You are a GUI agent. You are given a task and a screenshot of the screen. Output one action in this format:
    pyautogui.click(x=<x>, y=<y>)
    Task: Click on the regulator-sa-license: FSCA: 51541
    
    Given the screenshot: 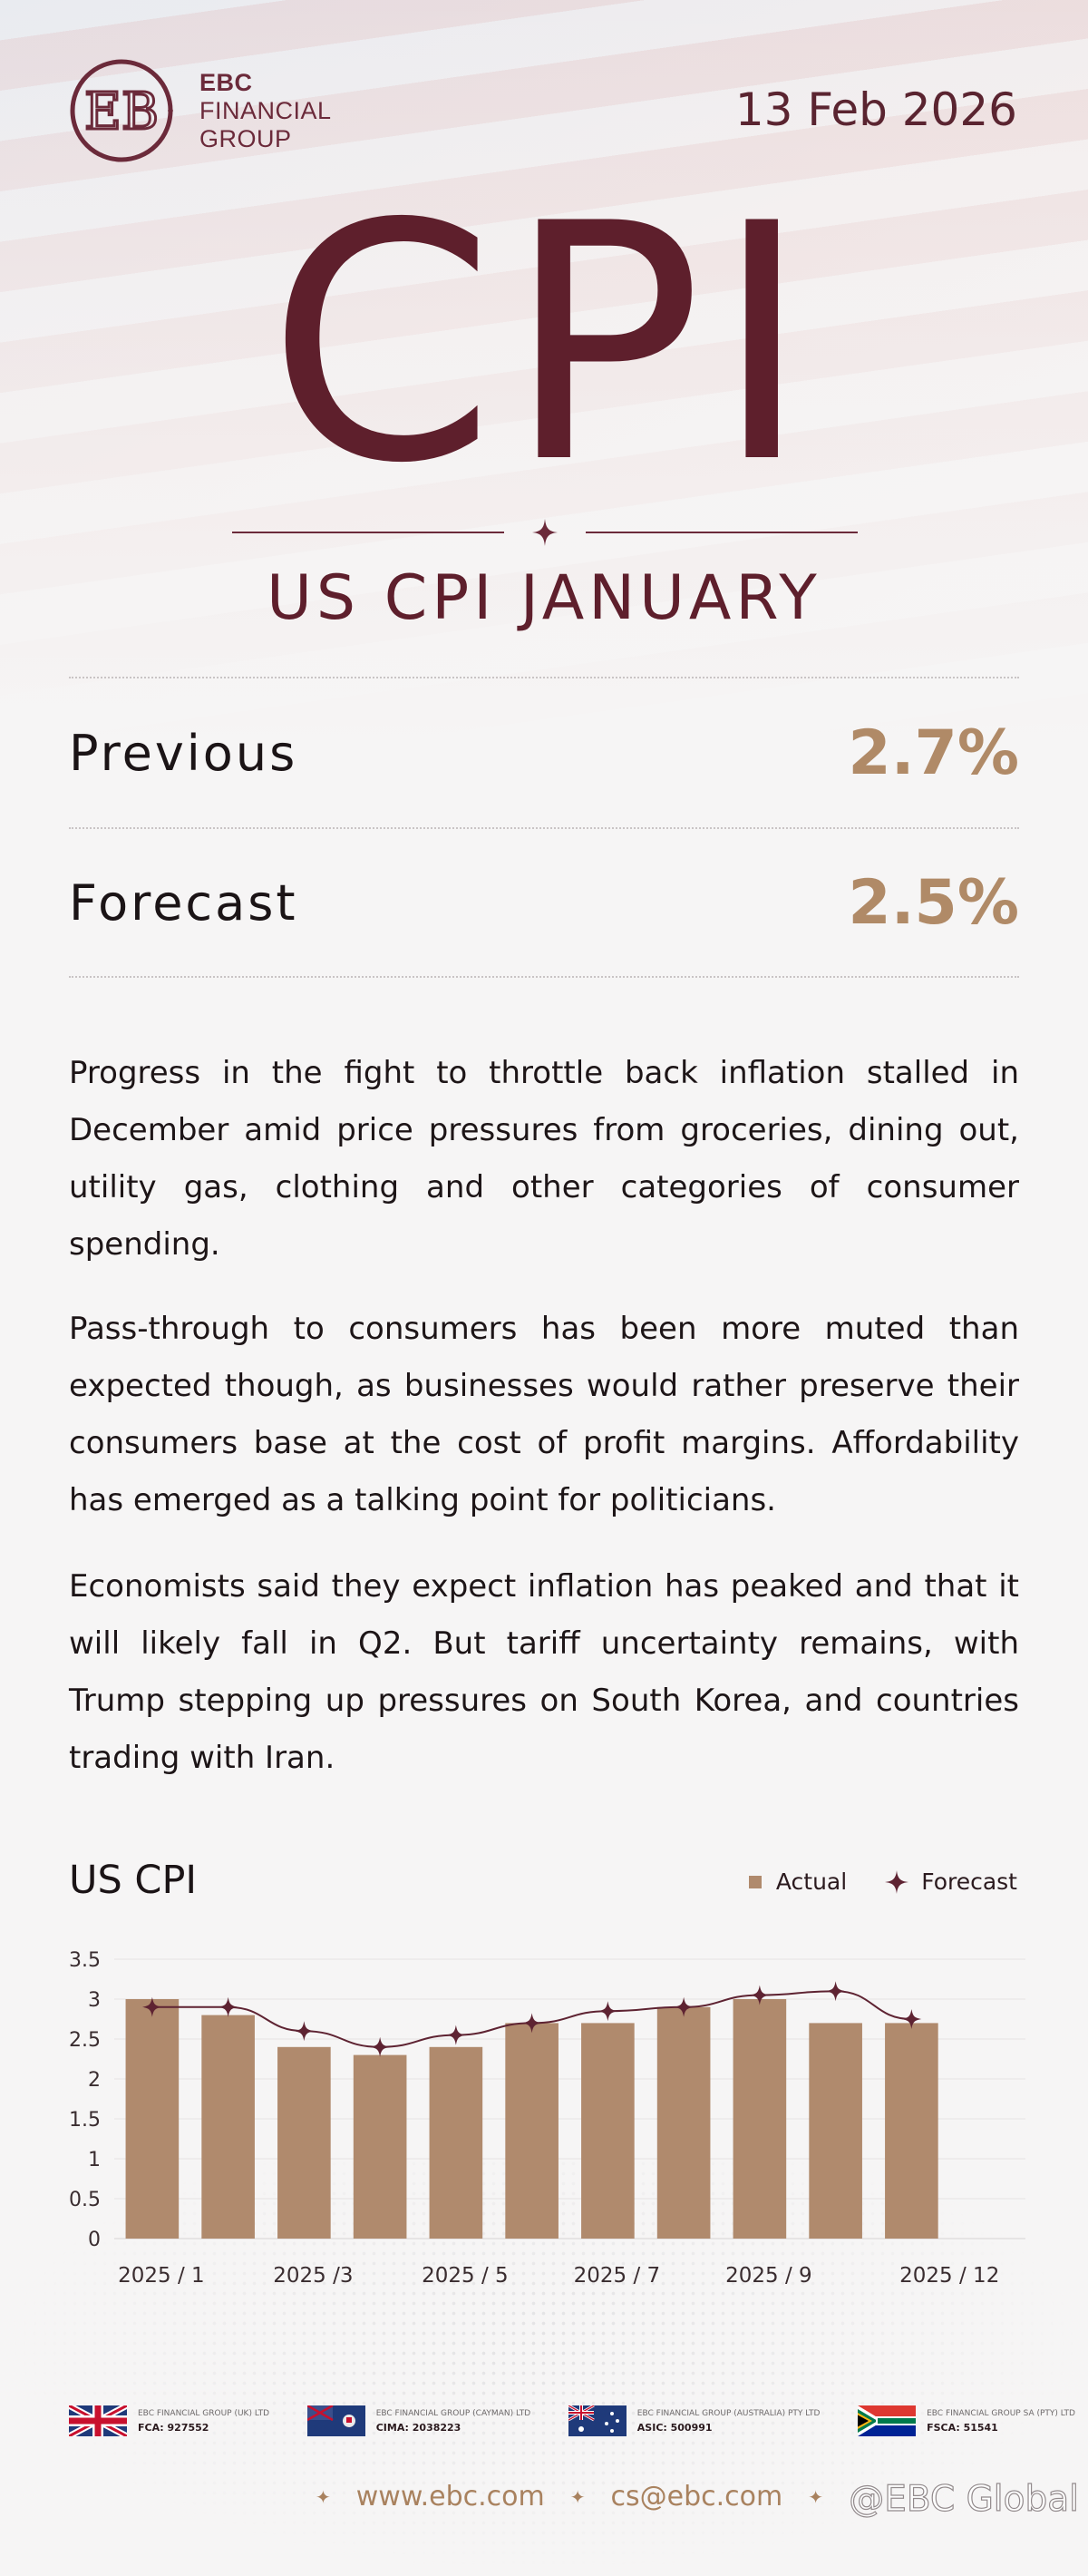 What is the action you would take?
    pyautogui.click(x=962, y=2428)
    